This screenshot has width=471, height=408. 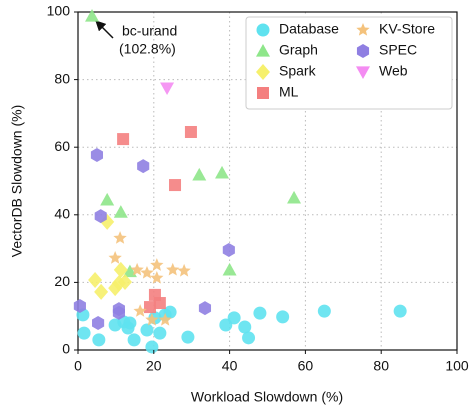 What do you see at coordinates (289, 92) in the screenshot?
I see `legend-label: ML` at bounding box center [289, 92].